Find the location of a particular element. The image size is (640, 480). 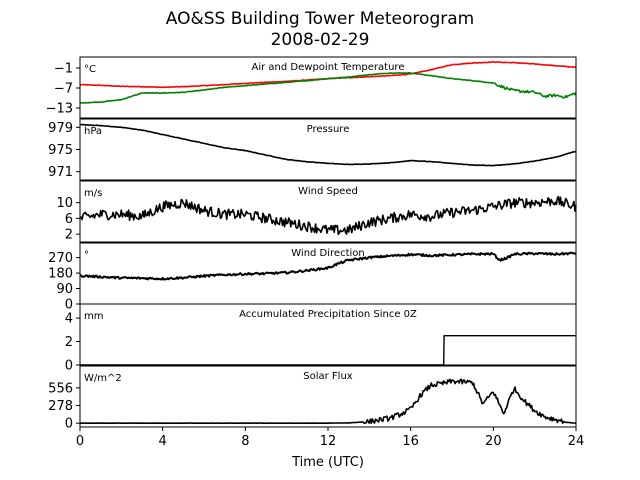

y-tick-label: 90 is located at coordinates (64, 289).